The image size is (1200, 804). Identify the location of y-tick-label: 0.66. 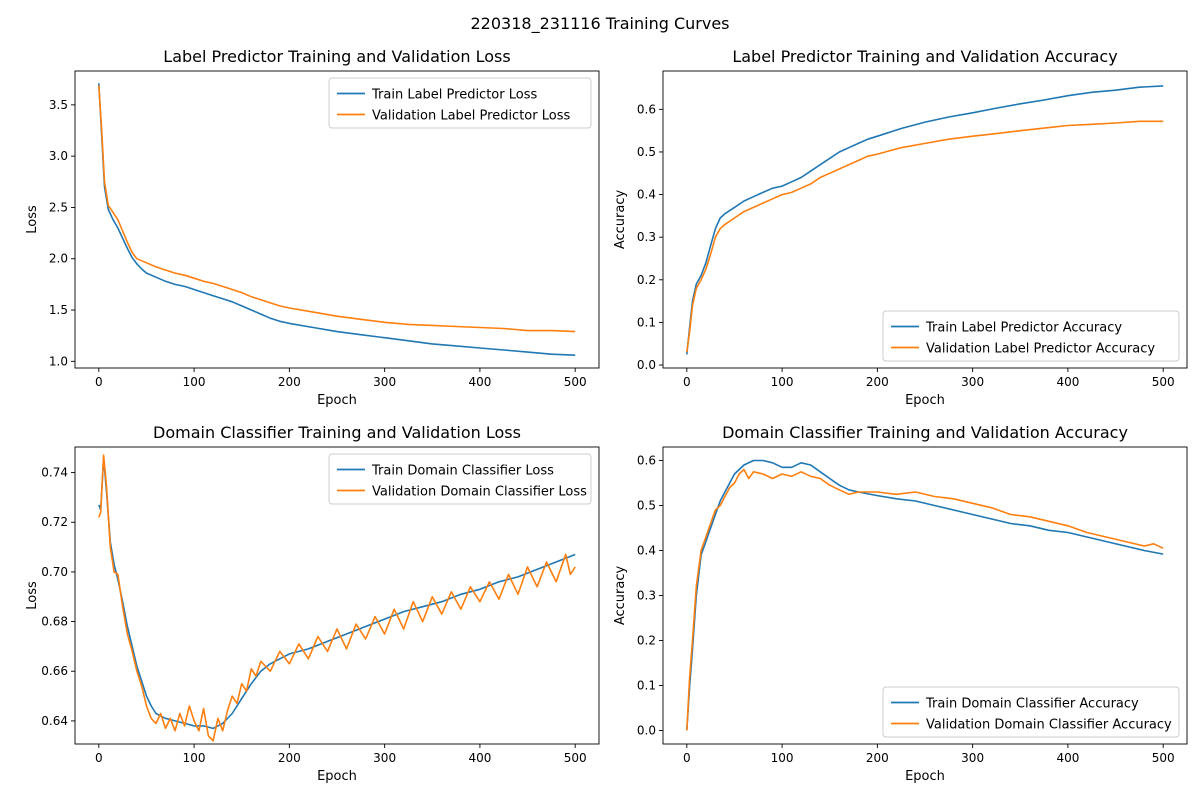
(54, 671).